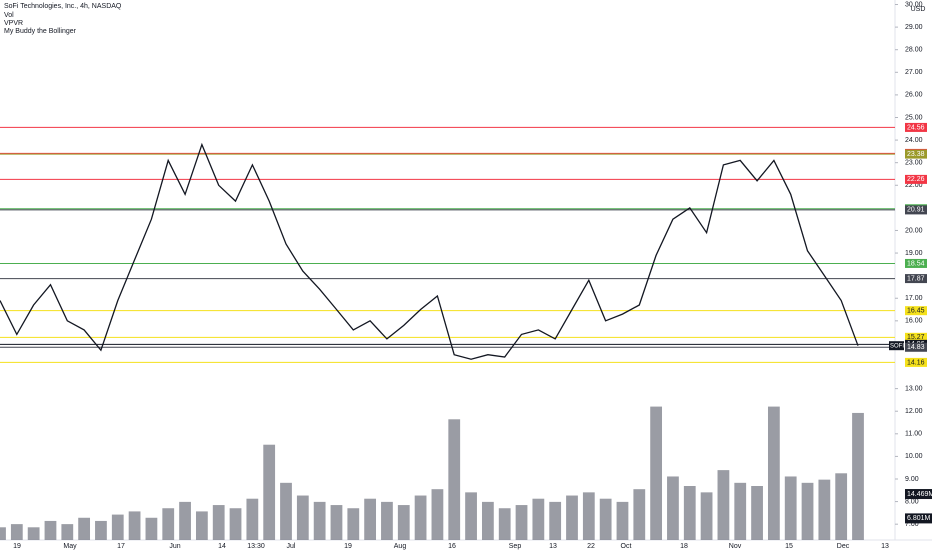 The height and width of the screenshot is (555, 932). What do you see at coordinates (291, 546) in the screenshot?
I see `x-tick-label: Jul` at bounding box center [291, 546].